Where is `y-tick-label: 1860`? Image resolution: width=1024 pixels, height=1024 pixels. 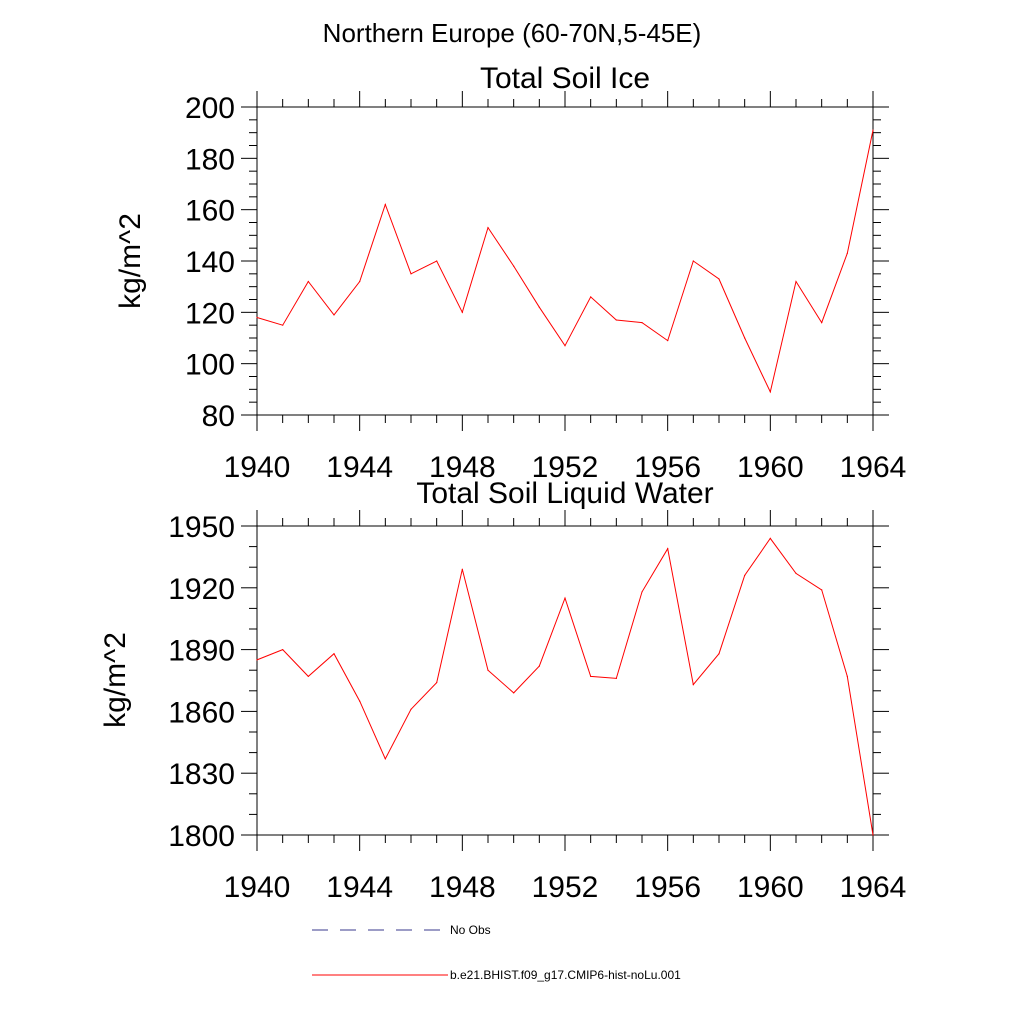 y-tick-label: 1860 is located at coordinates (201, 712).